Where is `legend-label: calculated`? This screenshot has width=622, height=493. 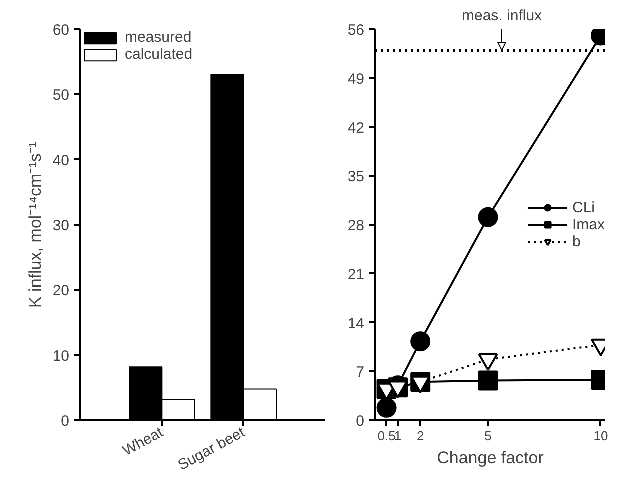
legend-label: calculated is located at coordinates (159, 54).